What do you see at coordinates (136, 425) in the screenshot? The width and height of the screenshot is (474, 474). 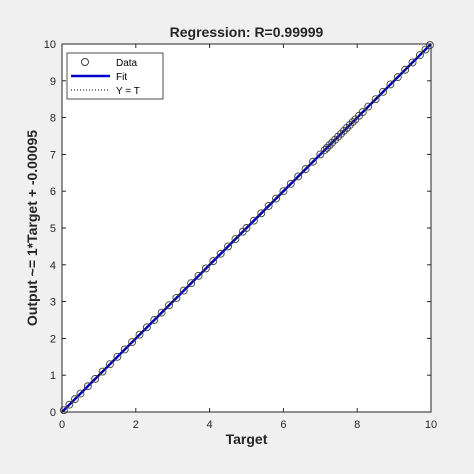 I see `x-tick-label: 2` at bounding box center [136, 425].